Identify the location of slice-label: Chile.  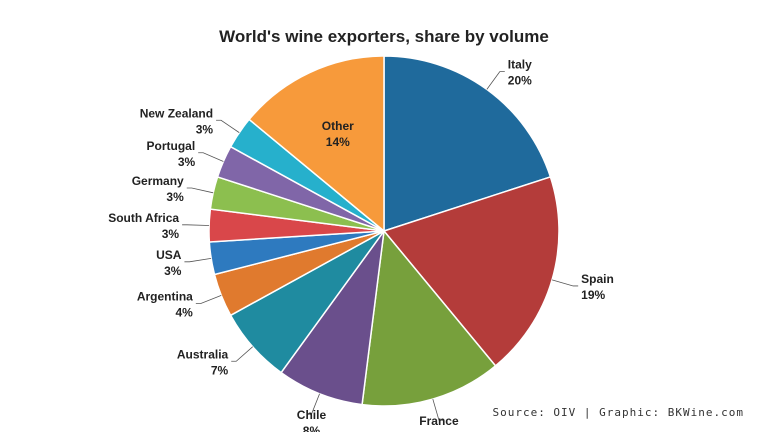
(312, 415).